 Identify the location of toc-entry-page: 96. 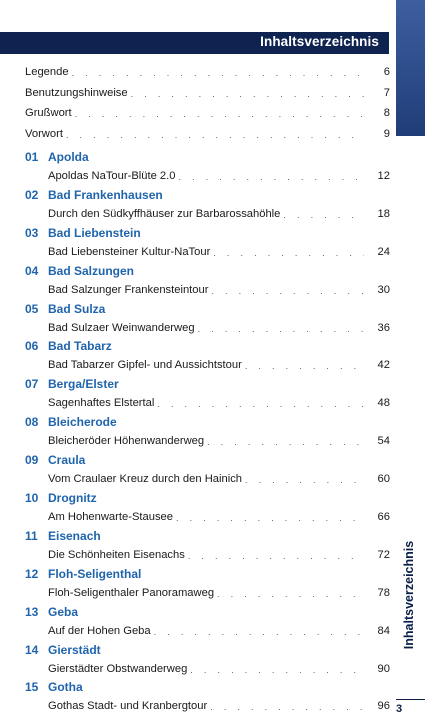
(383, 706).